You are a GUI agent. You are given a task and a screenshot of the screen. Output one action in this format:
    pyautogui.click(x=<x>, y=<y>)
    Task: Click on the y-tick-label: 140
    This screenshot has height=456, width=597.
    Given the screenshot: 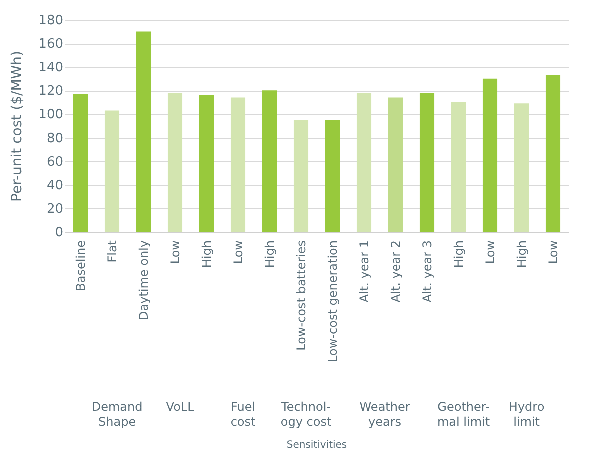 What is the action you would take?
    pyautogui.click(x=51, y=68)
    